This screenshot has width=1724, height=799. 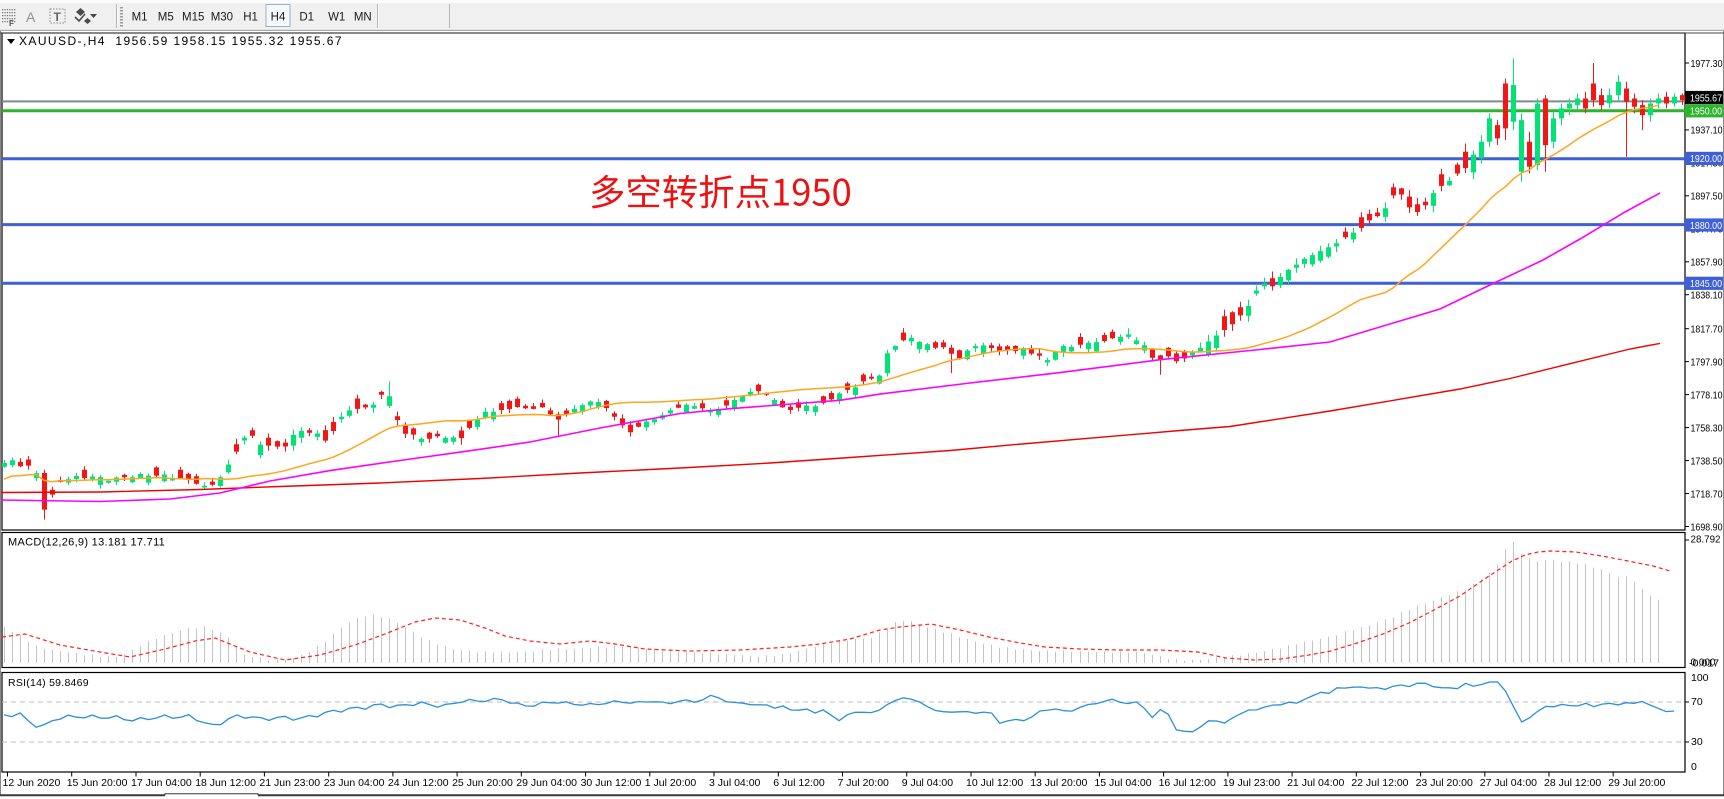 What do you see at coordinates (250, 18) in the screenshot?
I see `svg-text: H1` at bounding box center [250, 18].